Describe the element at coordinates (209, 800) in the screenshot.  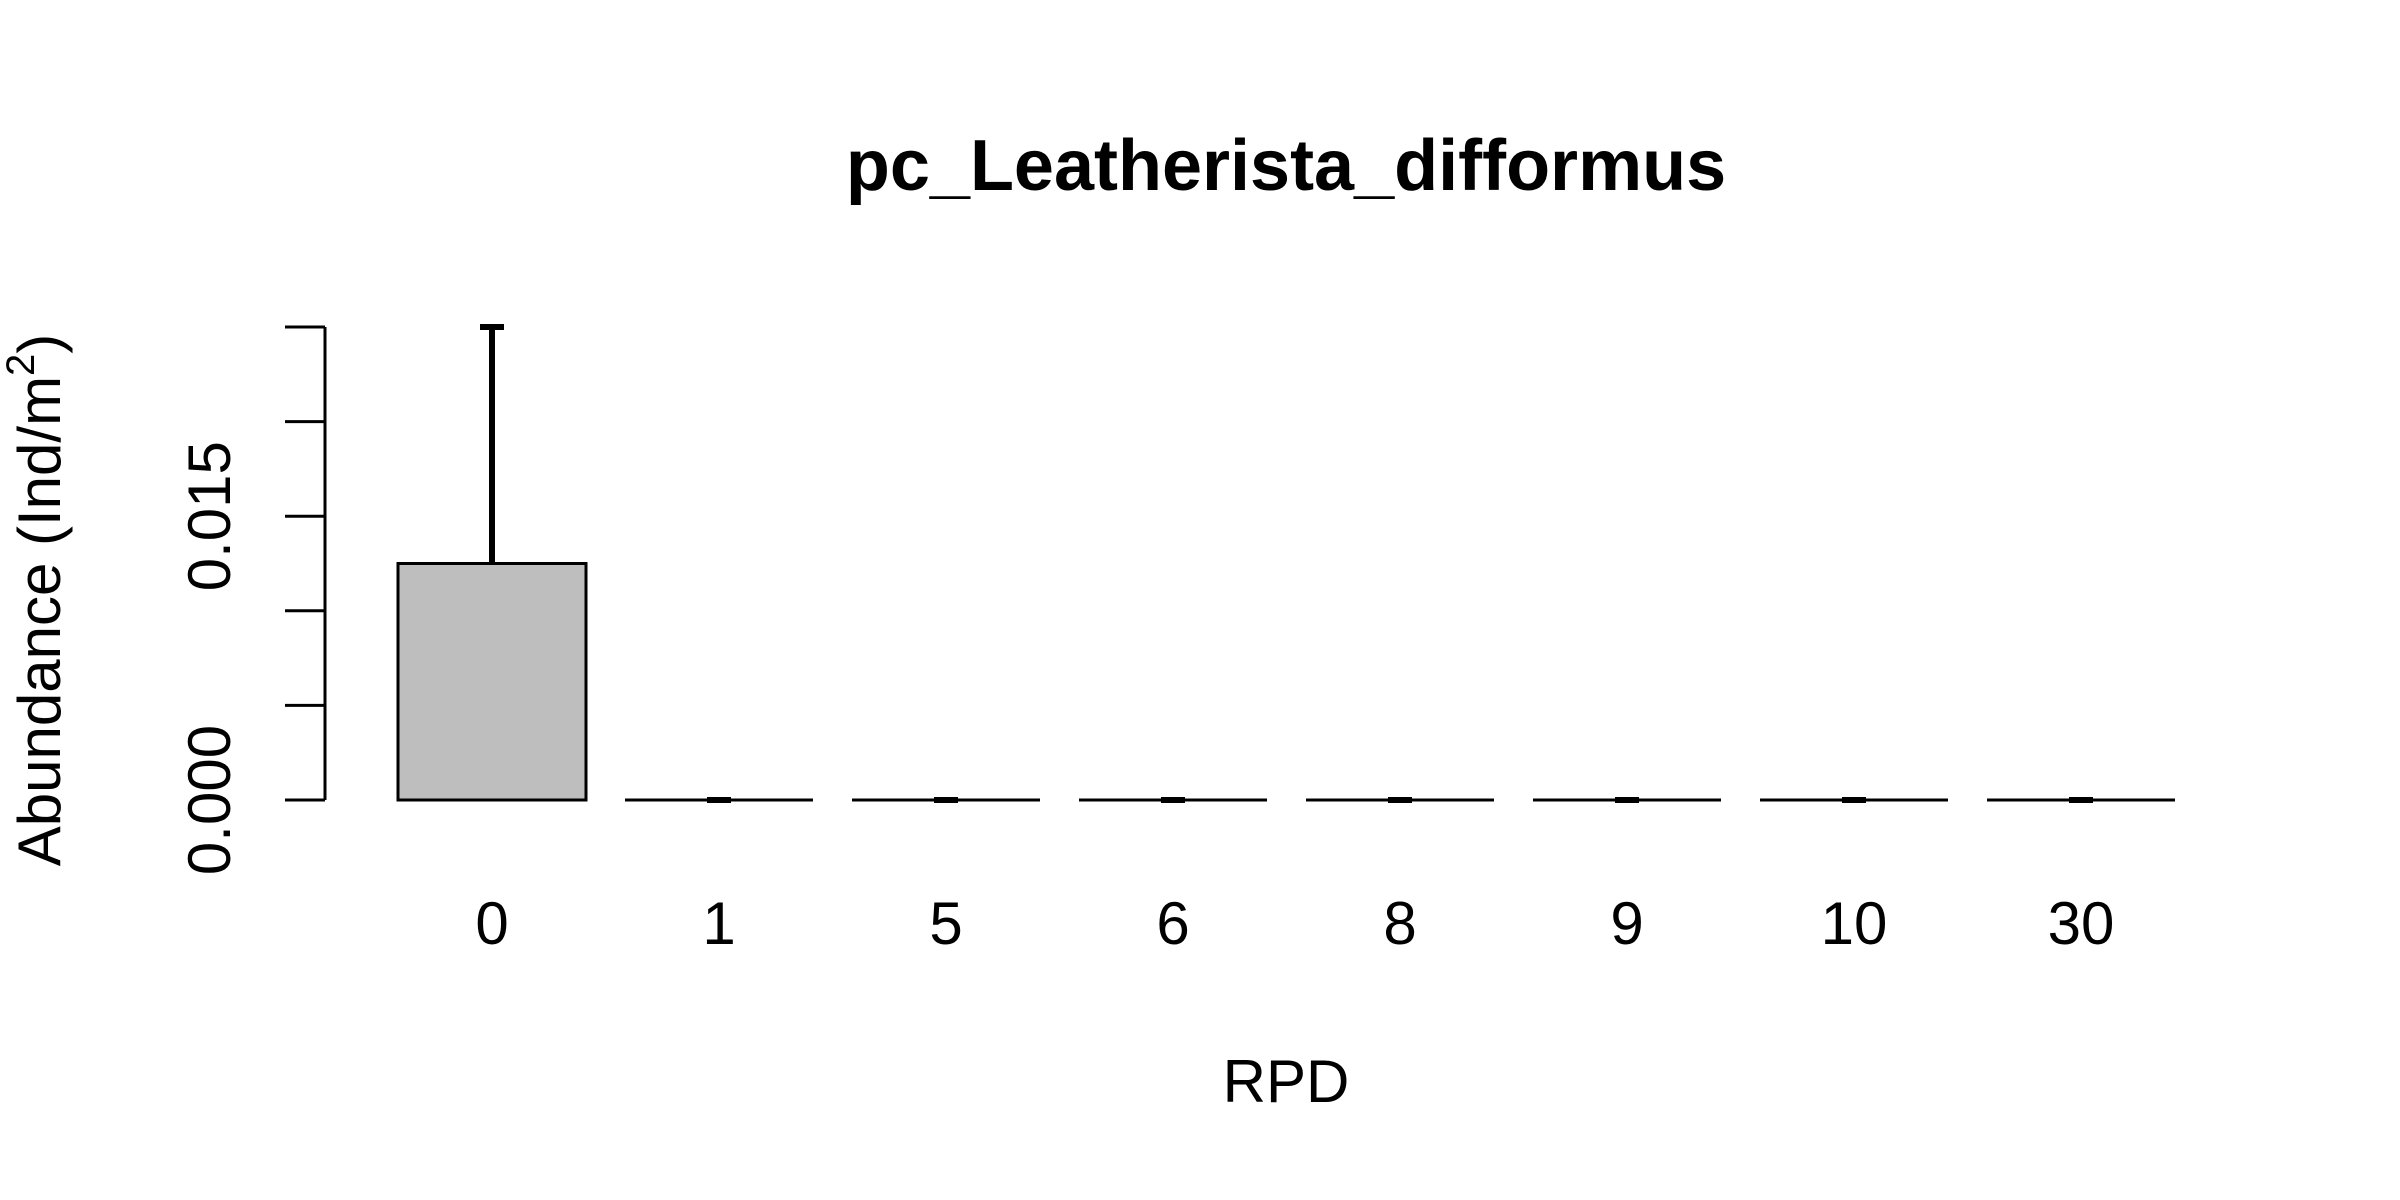
I see `y-tick-label: 0.000` at that location.